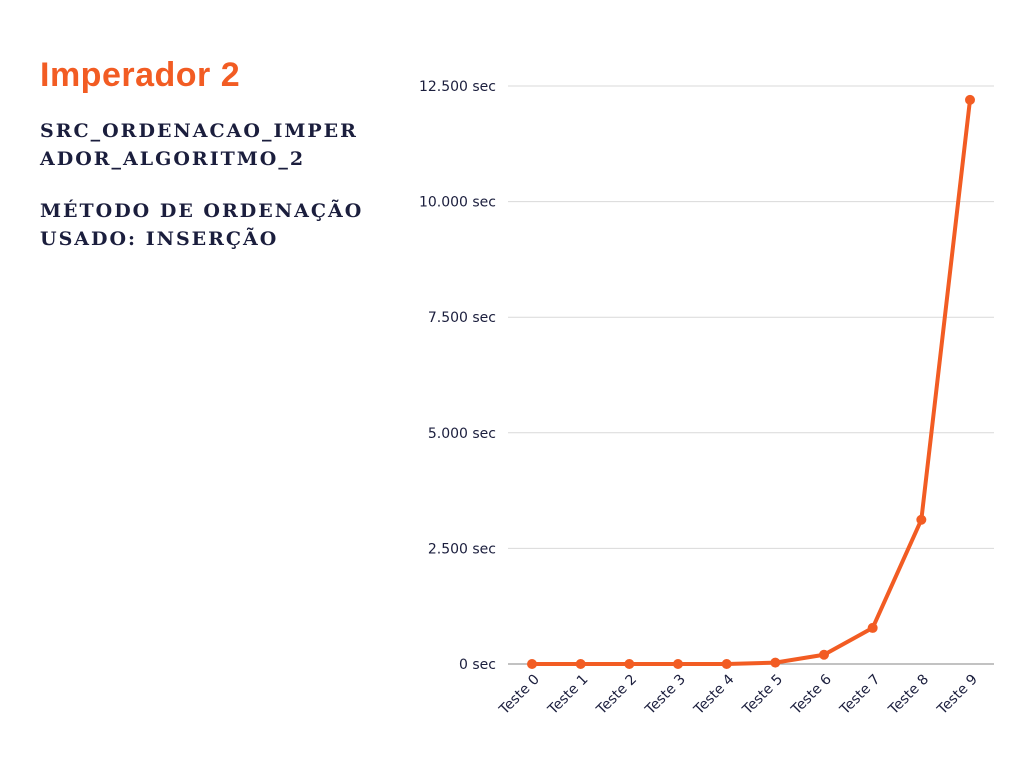 This screenshot has height=772, width=1024. I want to click on x-tick-label: Teste 7, so click(859, 695).